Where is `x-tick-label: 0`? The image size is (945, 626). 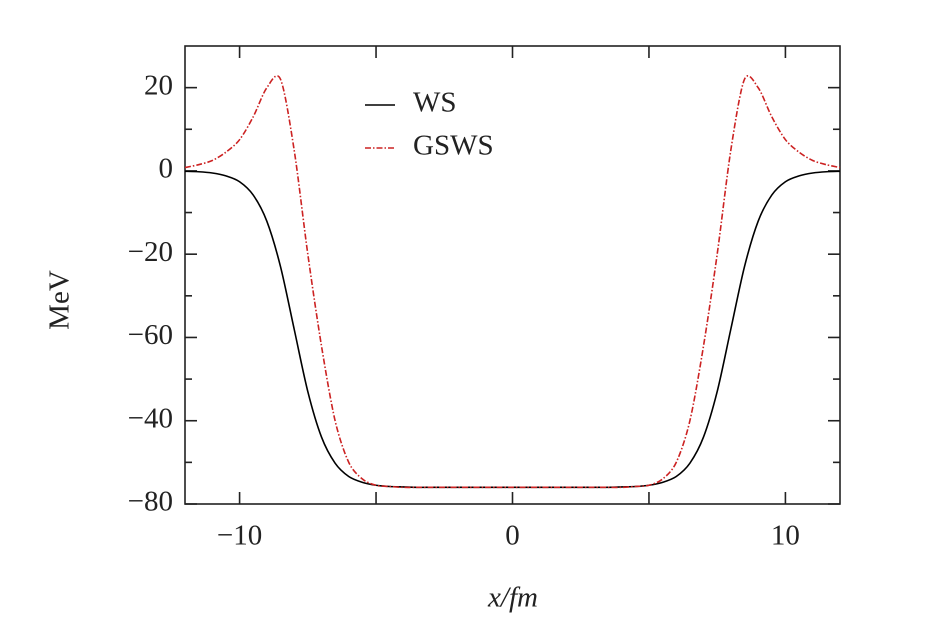
x-tick-label: 0 is located at coordinates (512, 536).